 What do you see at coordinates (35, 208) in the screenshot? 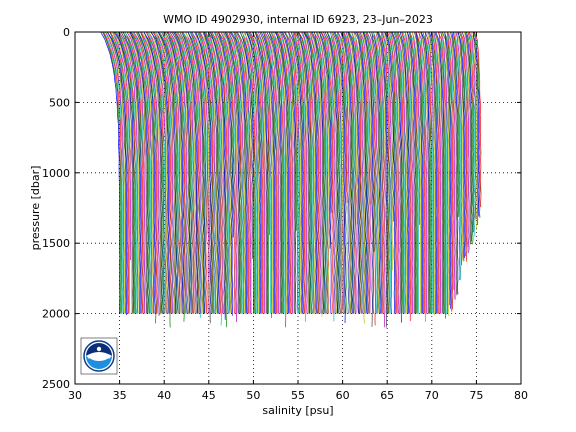
I see `y-axis-label: pressure [dbar]` at bounding box center [35, 208].